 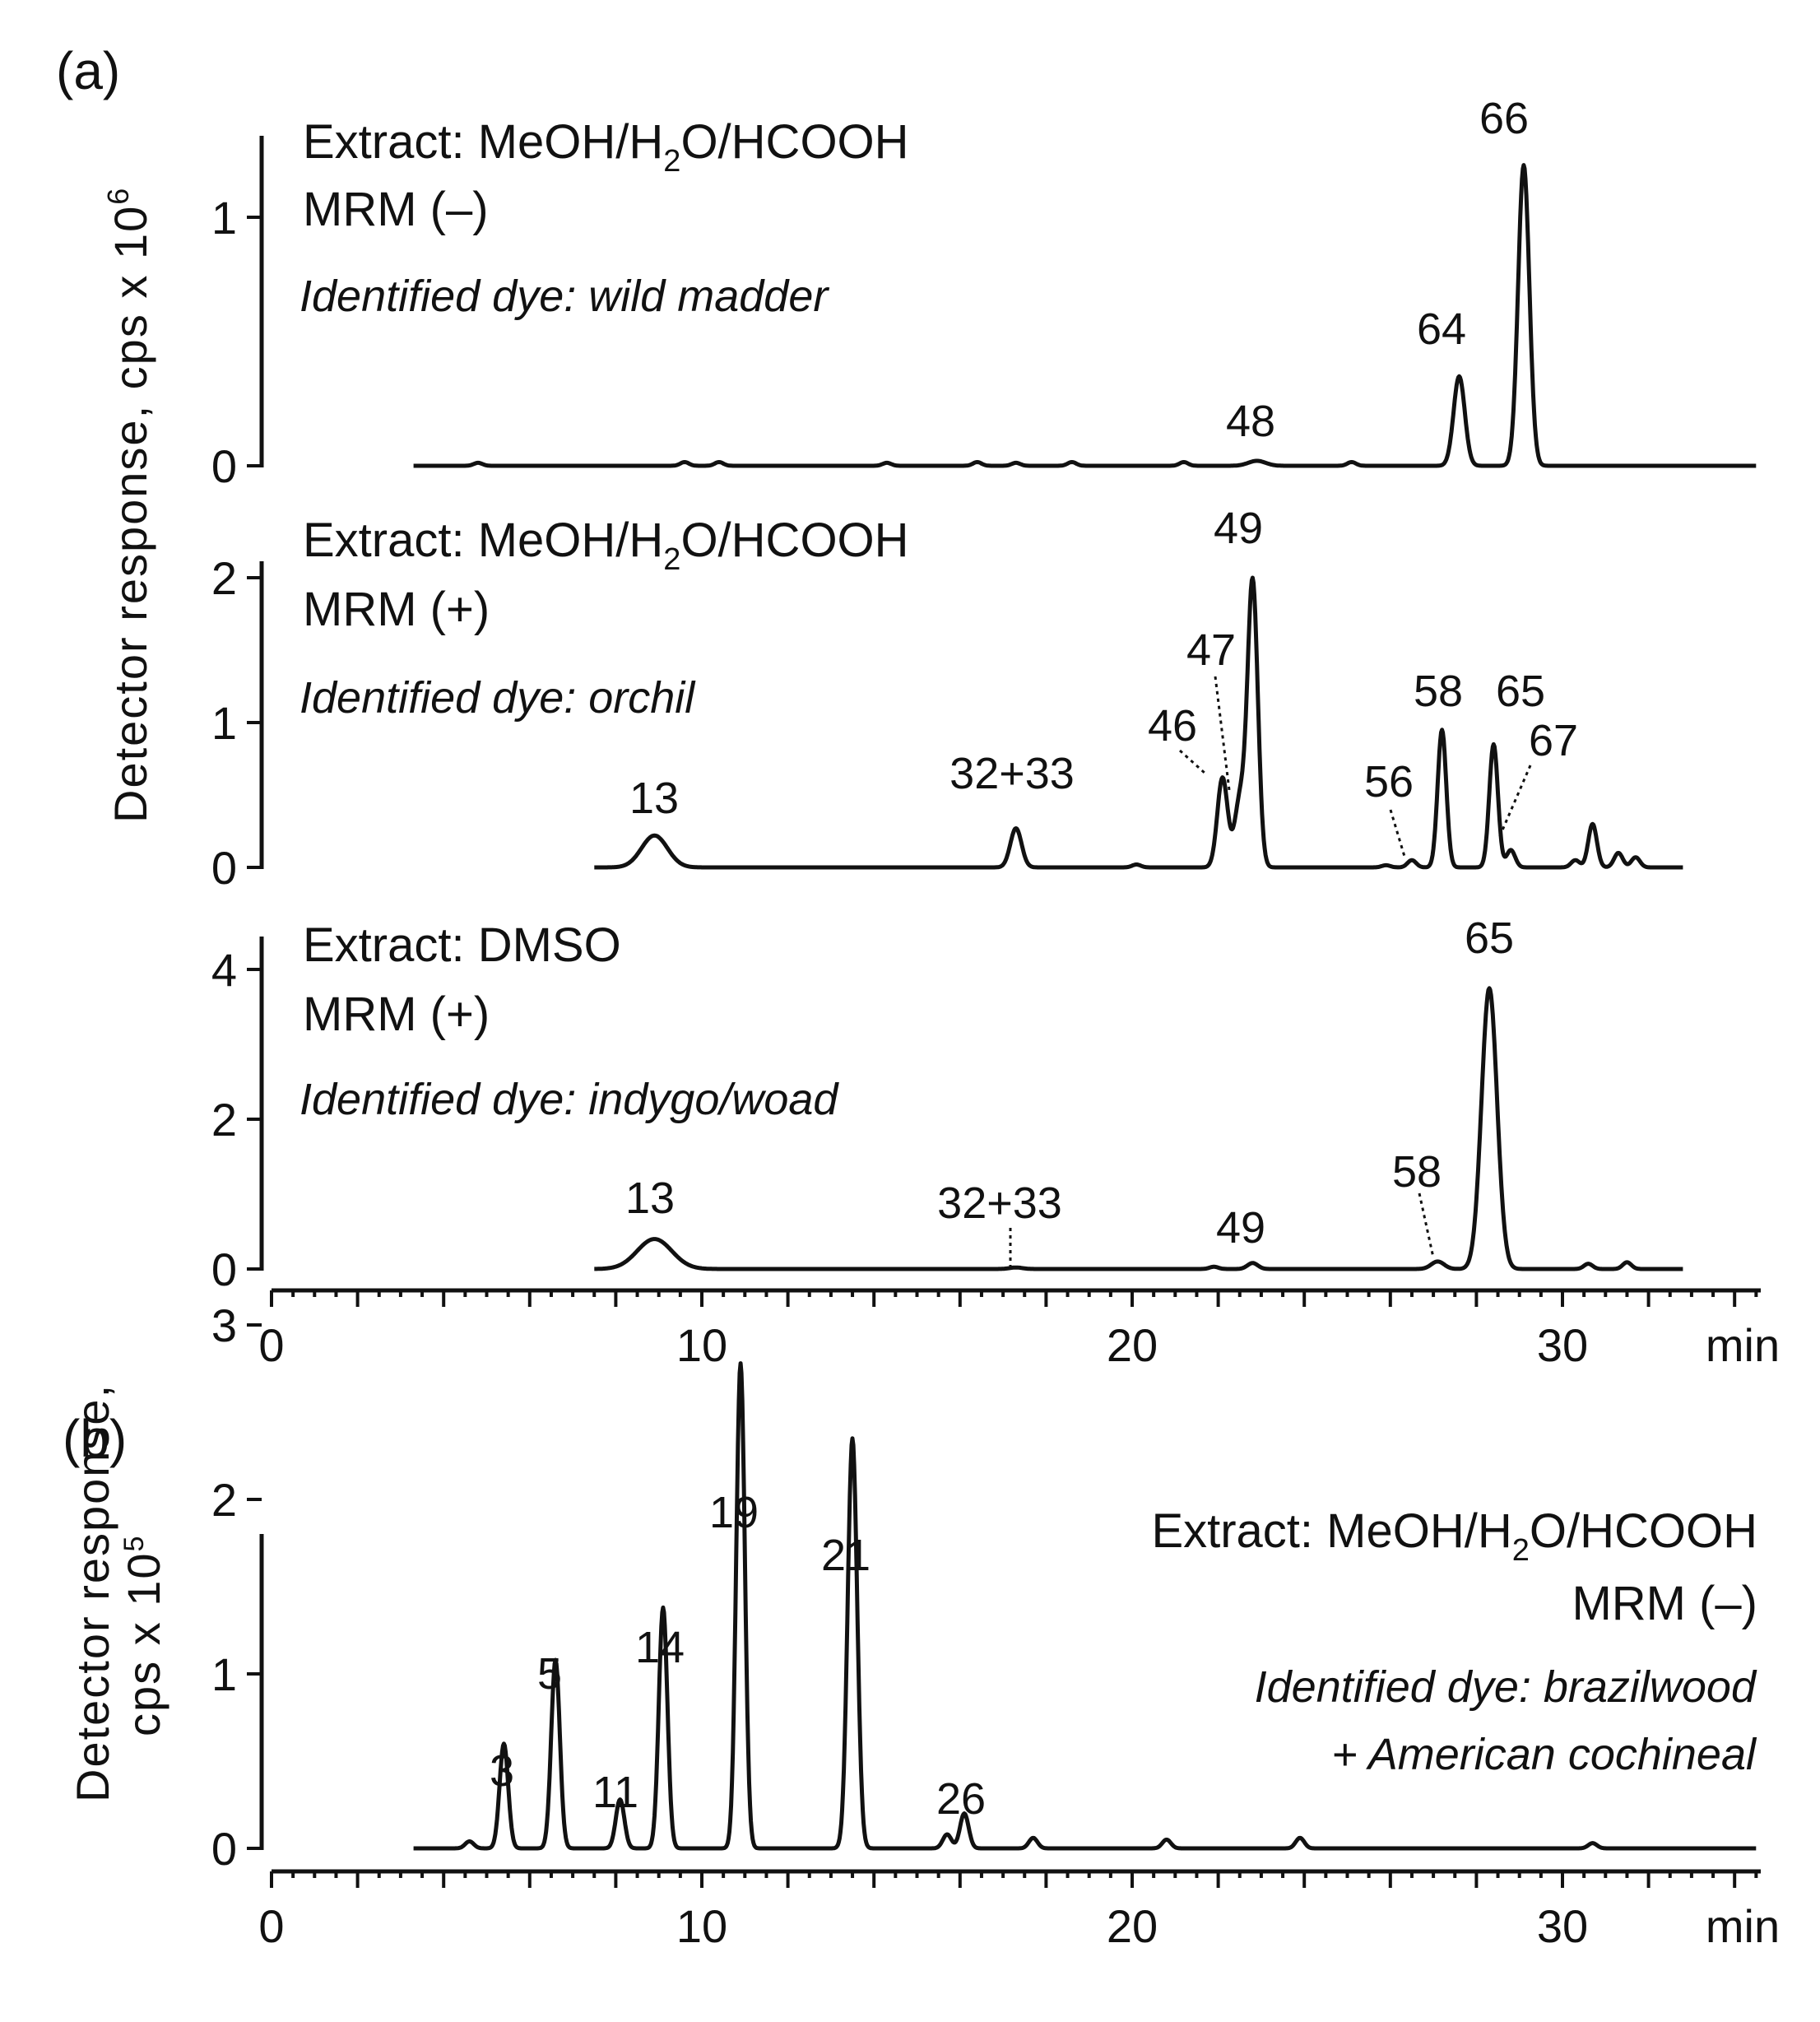 I want to click on peak-label: 5, so click(x=549, y=1674).